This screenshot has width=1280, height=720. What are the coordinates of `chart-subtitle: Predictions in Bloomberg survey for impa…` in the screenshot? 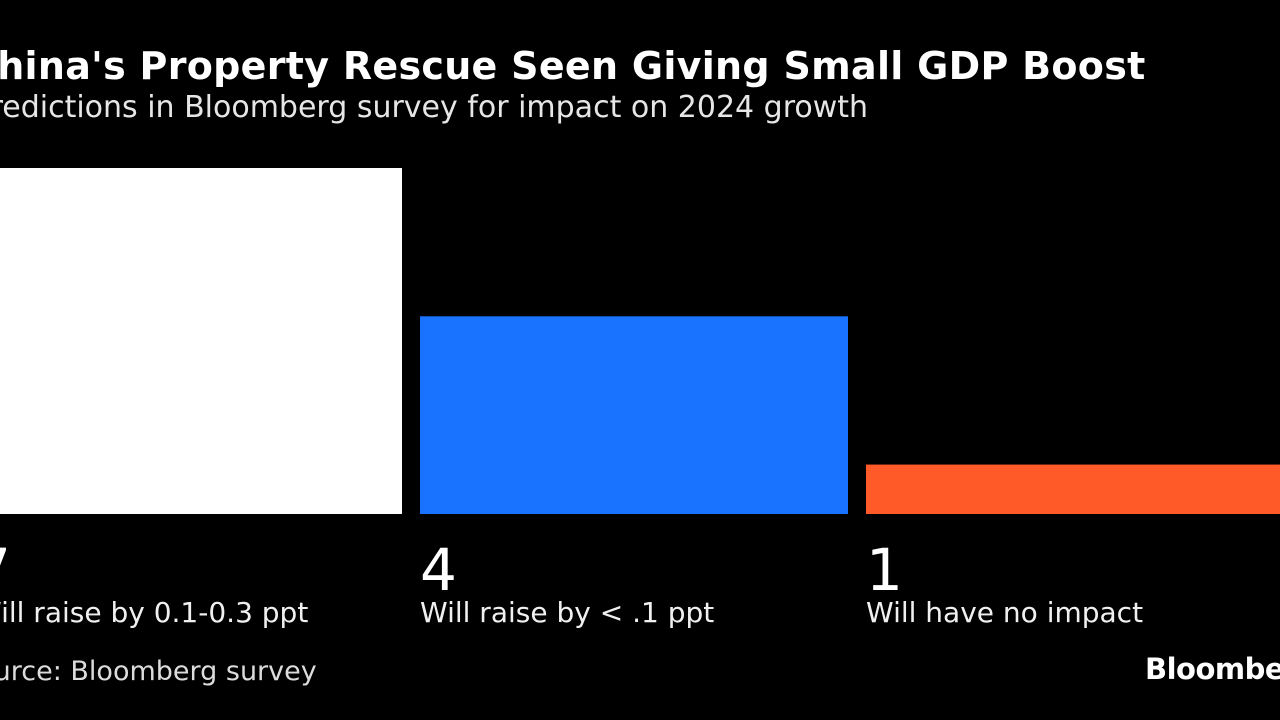 It's located at (434, 107).